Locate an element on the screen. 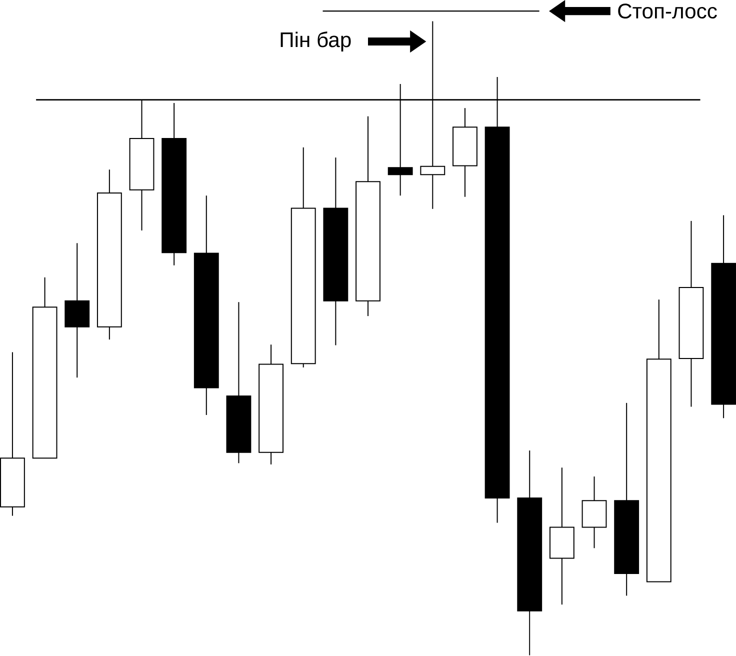  annotation: Пін бар is located at coordinates (315, 42).